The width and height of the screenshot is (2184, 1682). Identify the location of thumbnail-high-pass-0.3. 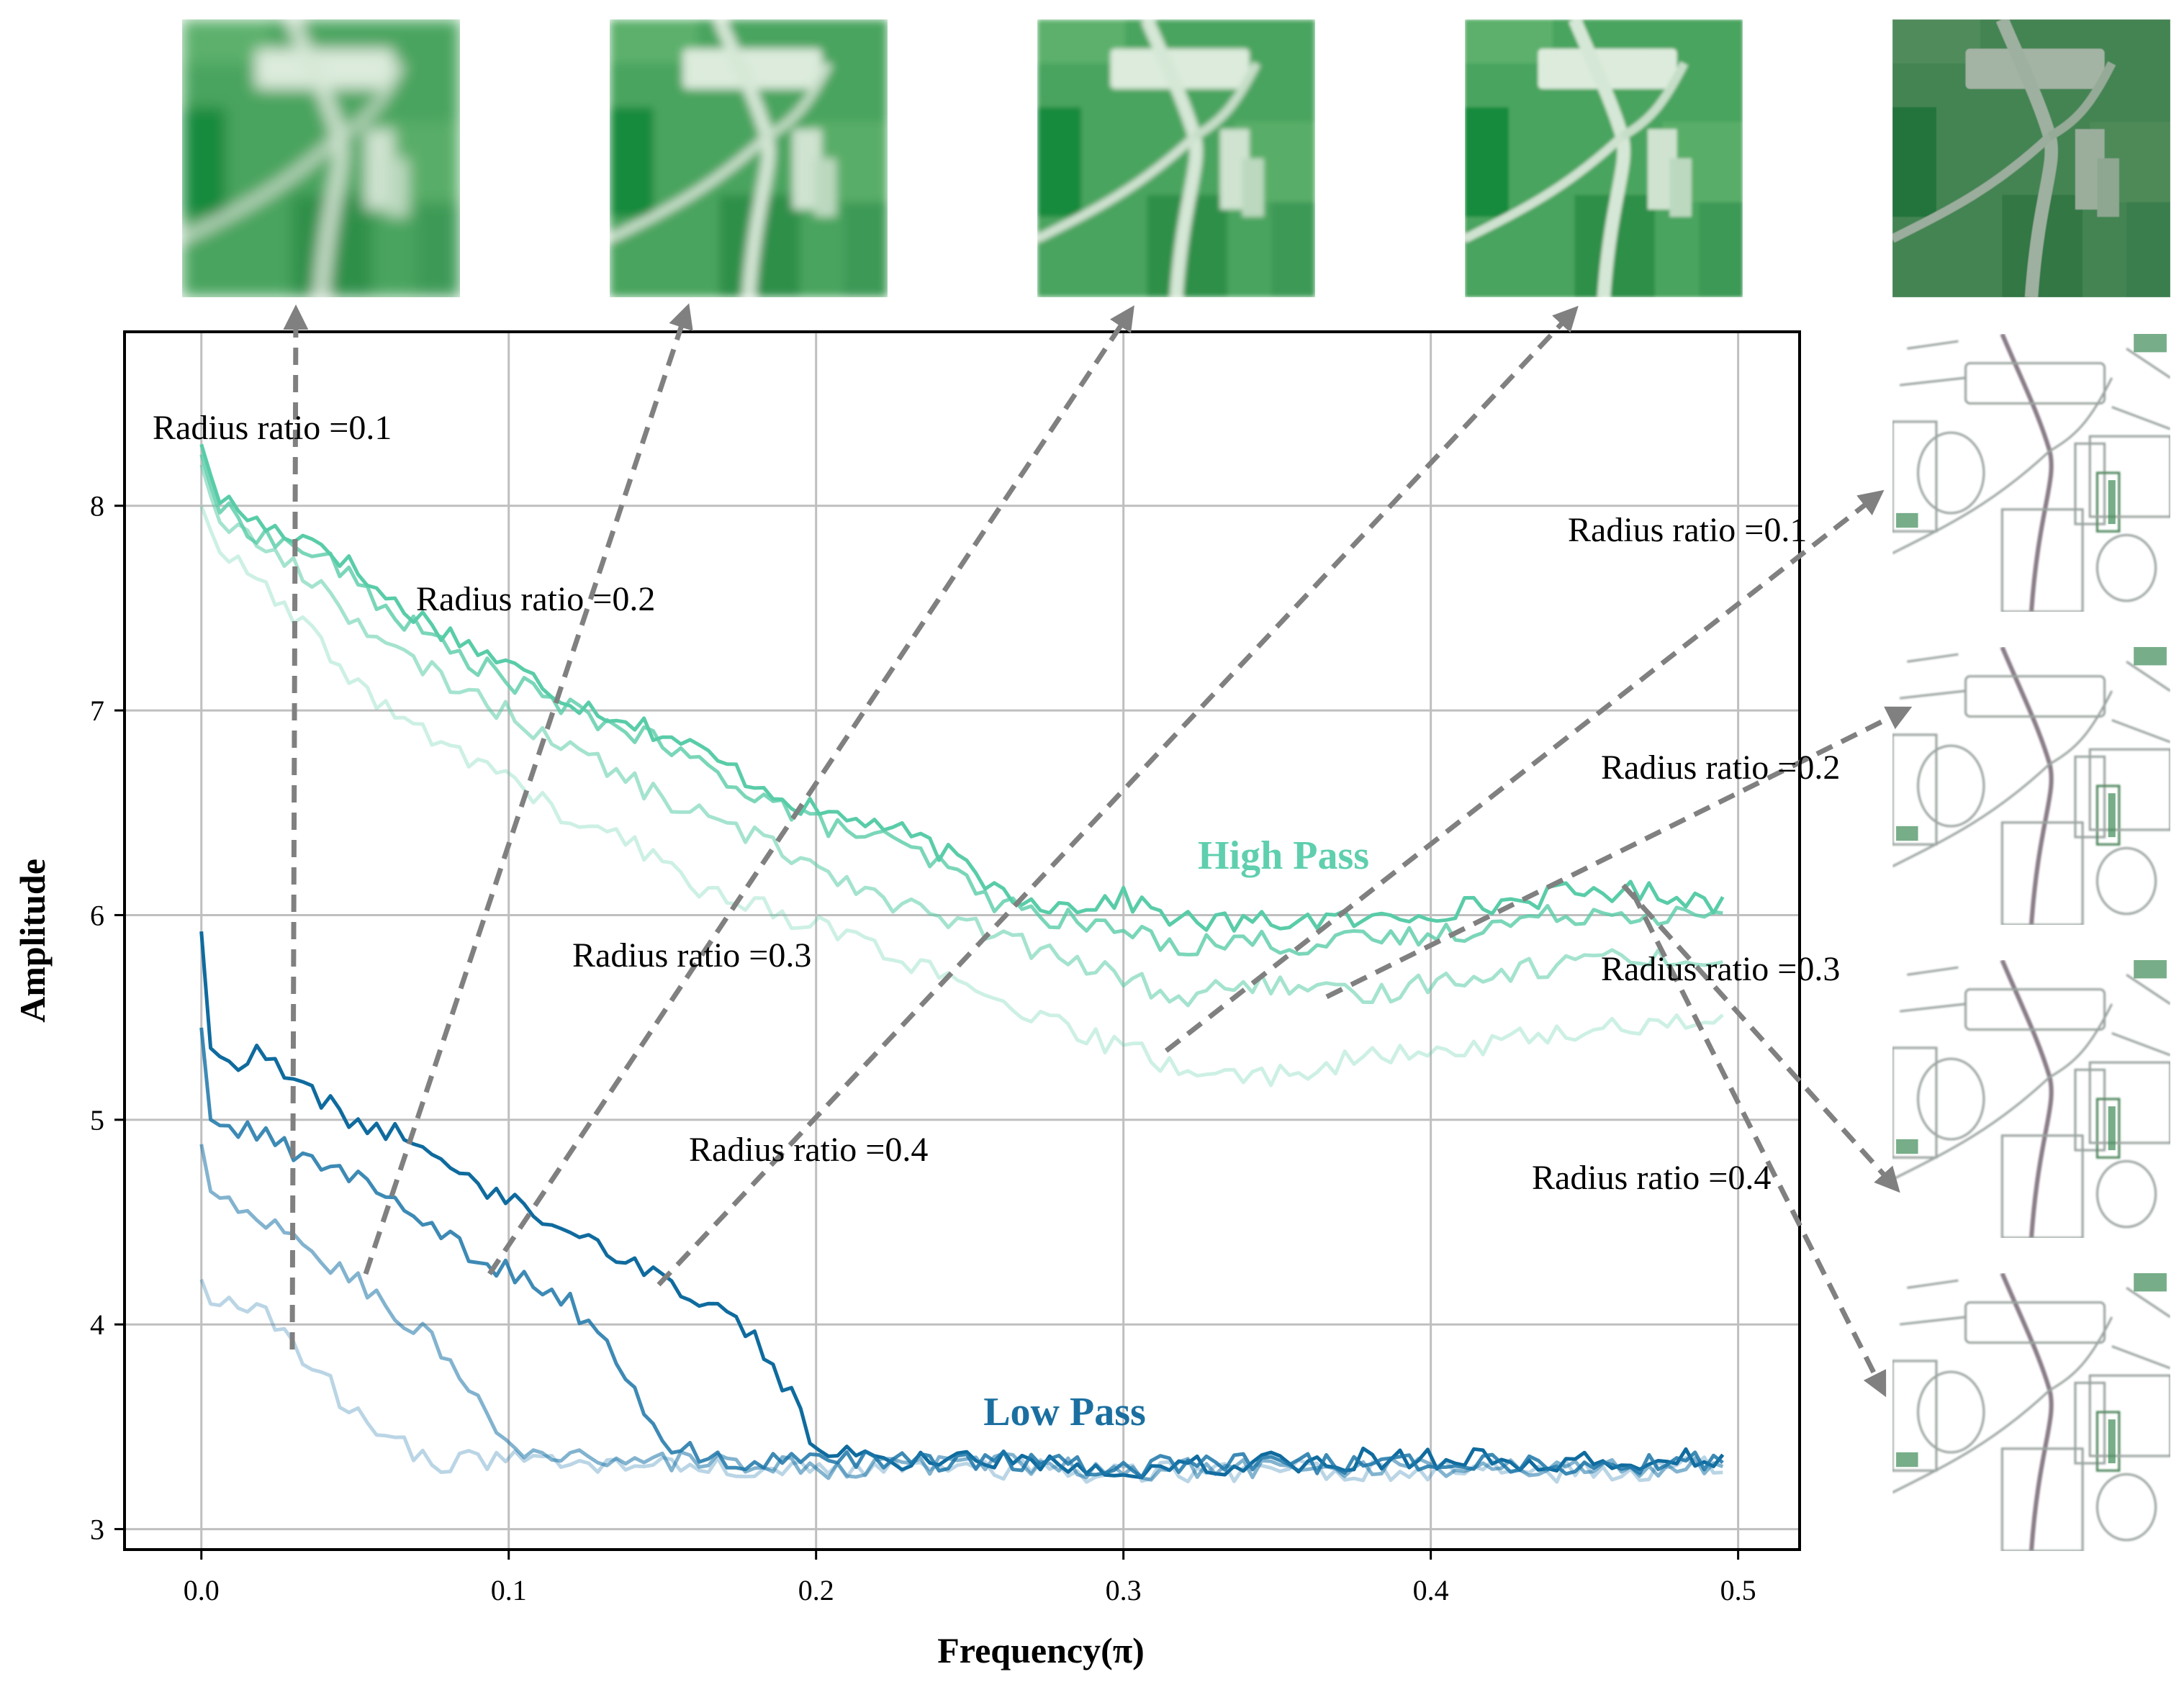
(2031, 1099).